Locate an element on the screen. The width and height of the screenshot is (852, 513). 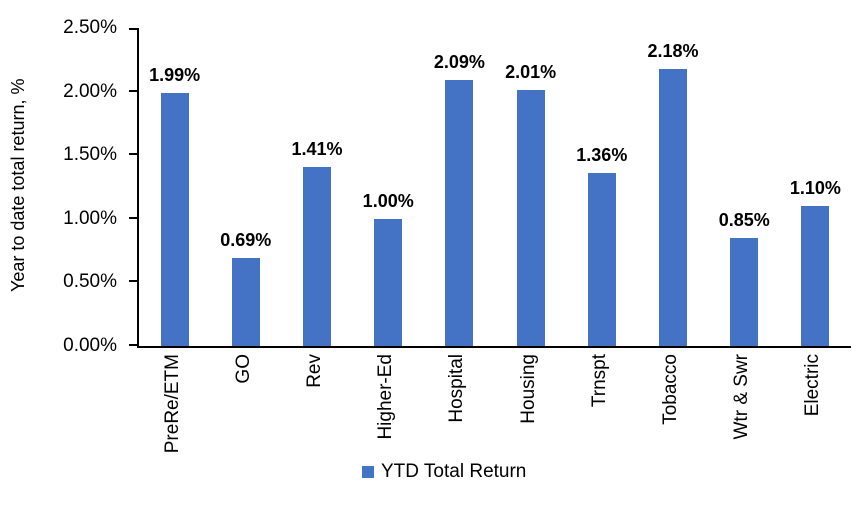
bar-value-label: 0.69% is located at coordinates (246, 240).